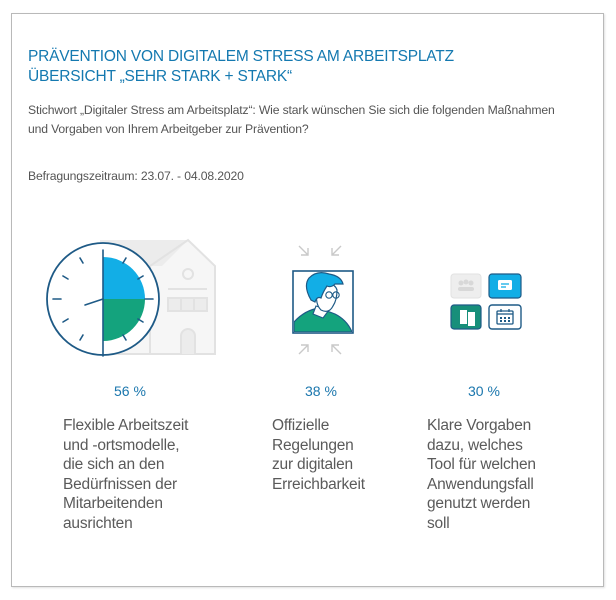 This screenshot has height=600, width=616. Describe the element at coordinates (130, 391) in the screenshot. I see `percent-value-1: 56 %` at that location.